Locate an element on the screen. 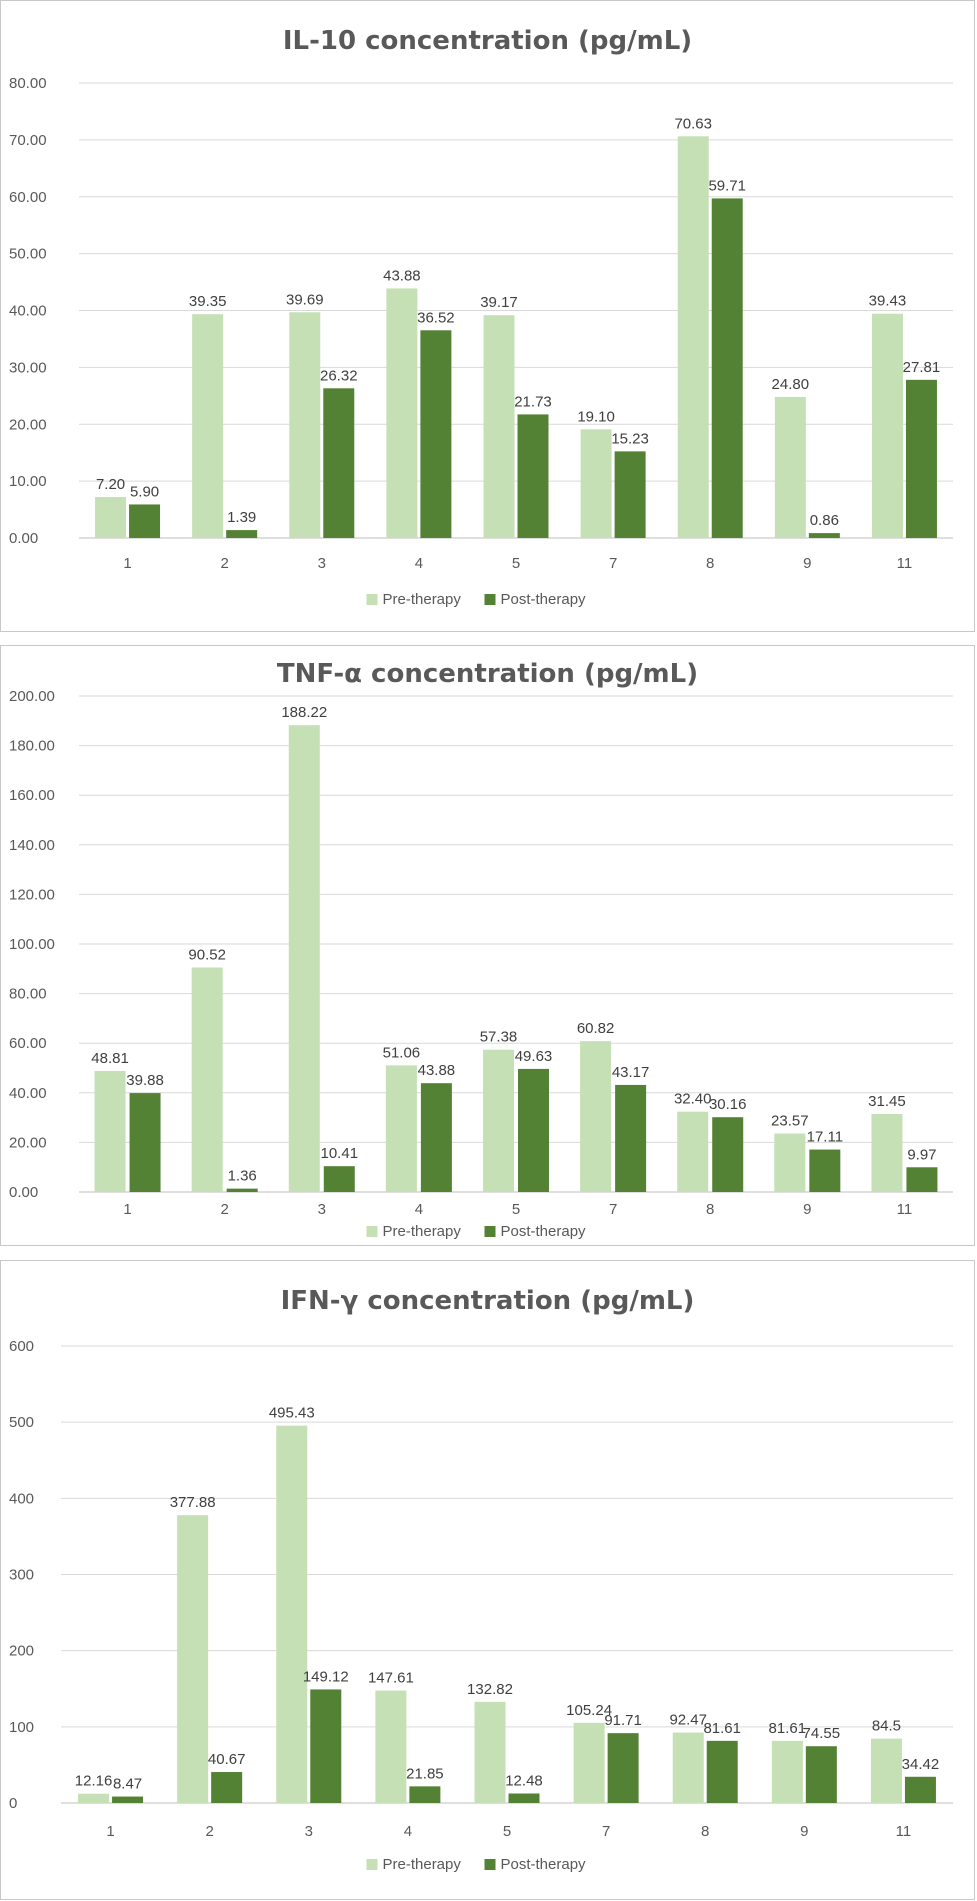  data-label-pre-therapy: 23.57 is located at coordinates (790, 1121).